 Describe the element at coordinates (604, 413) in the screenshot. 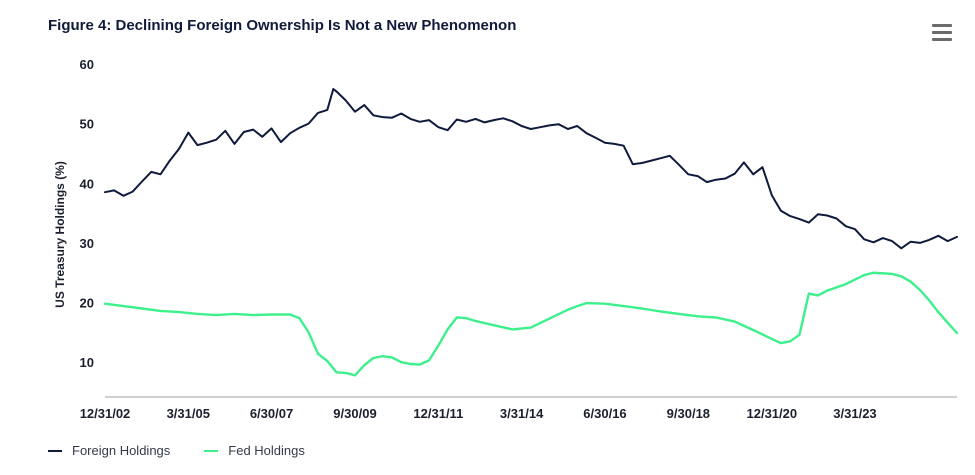

I see `x-tick-label: 6/30/16` at that location.